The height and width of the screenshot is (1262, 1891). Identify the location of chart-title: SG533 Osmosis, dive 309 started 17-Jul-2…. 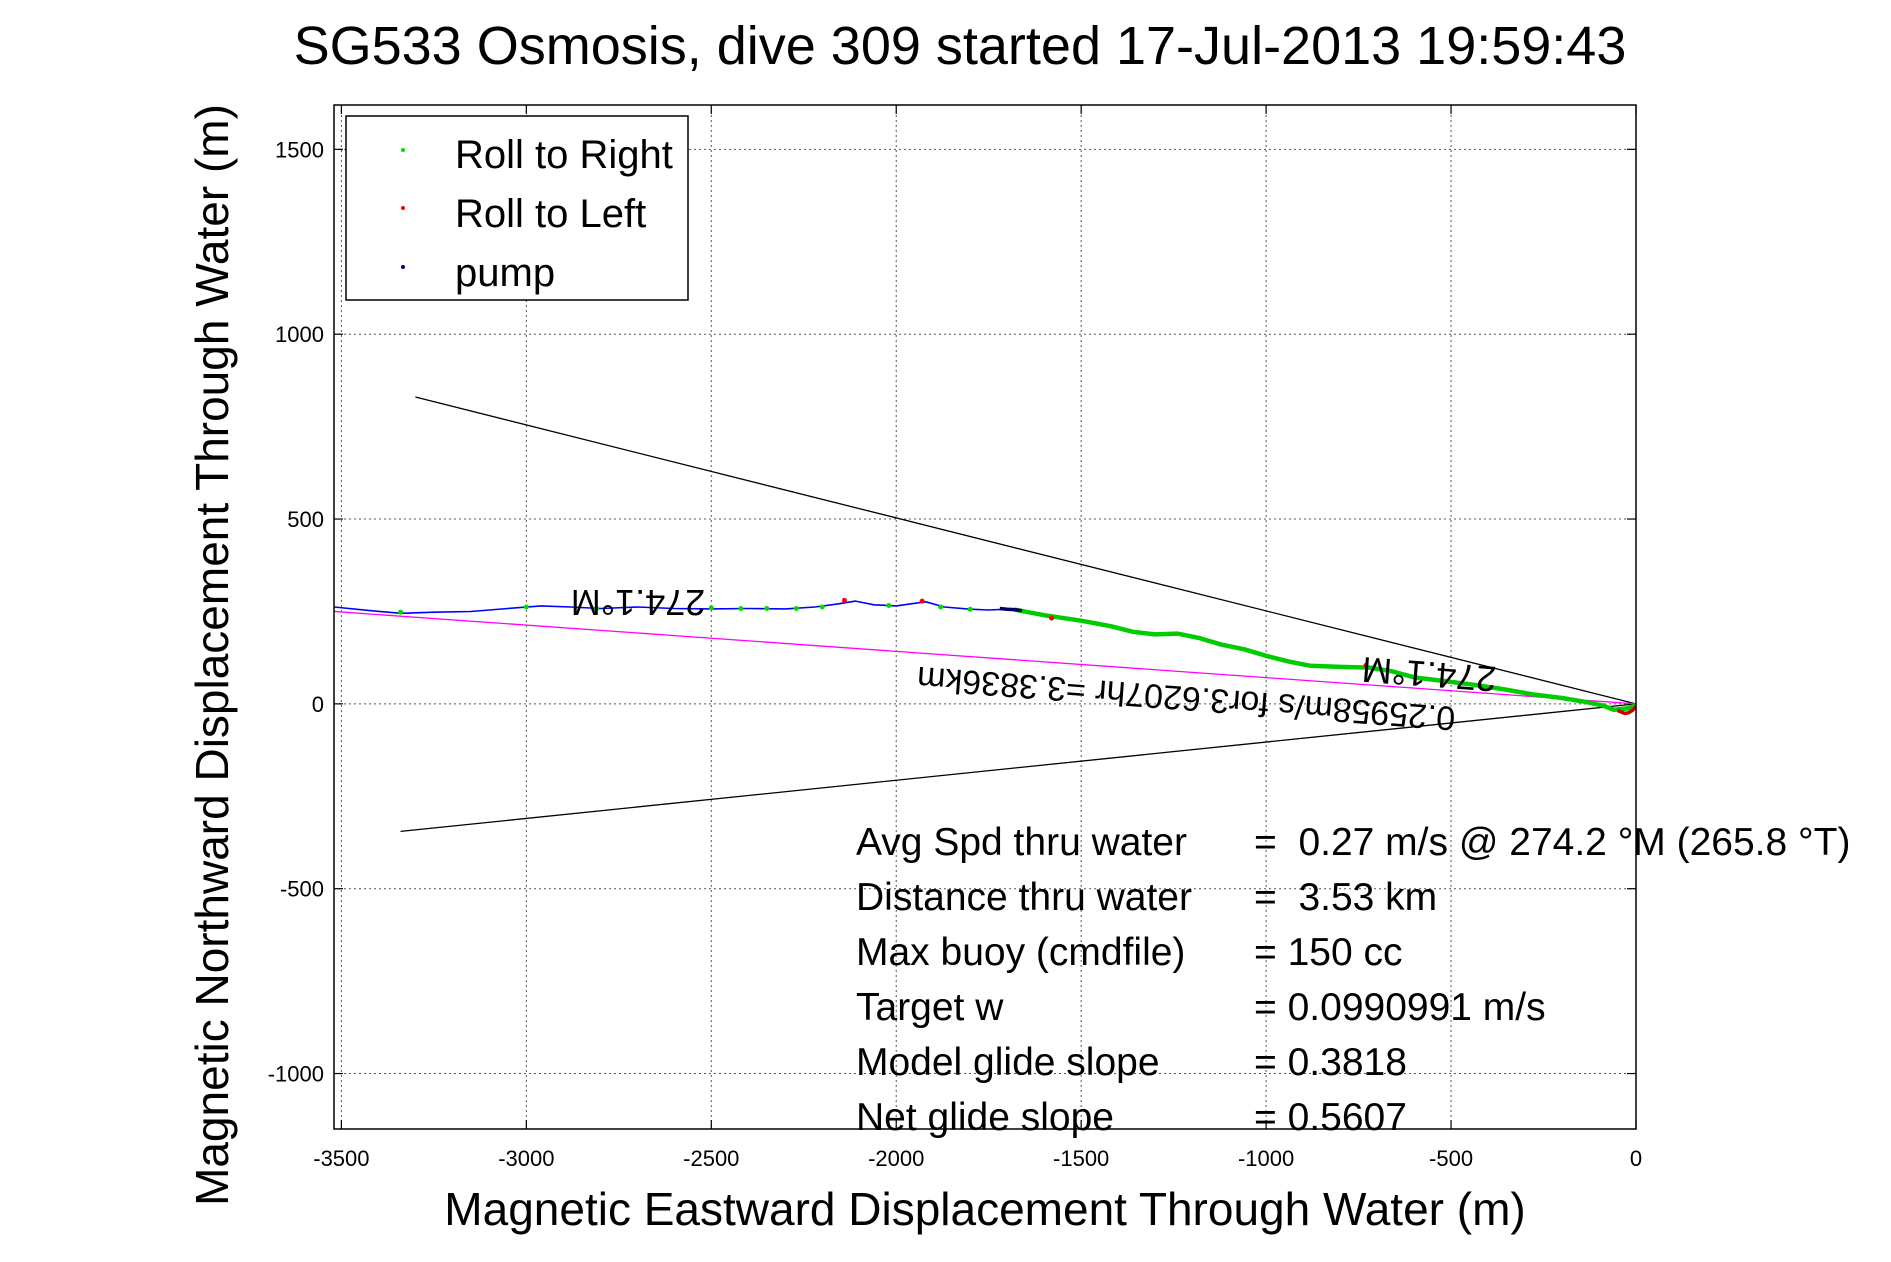
(960, 46).